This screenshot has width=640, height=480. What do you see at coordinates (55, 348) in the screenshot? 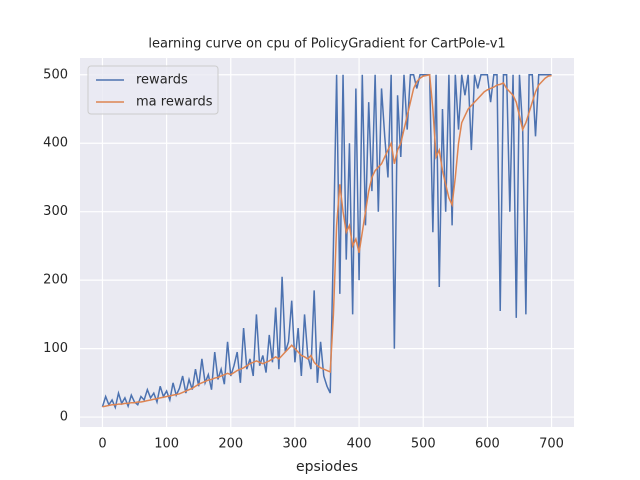
I see `y-tick-label: 100` at bounding box center [55, 348].